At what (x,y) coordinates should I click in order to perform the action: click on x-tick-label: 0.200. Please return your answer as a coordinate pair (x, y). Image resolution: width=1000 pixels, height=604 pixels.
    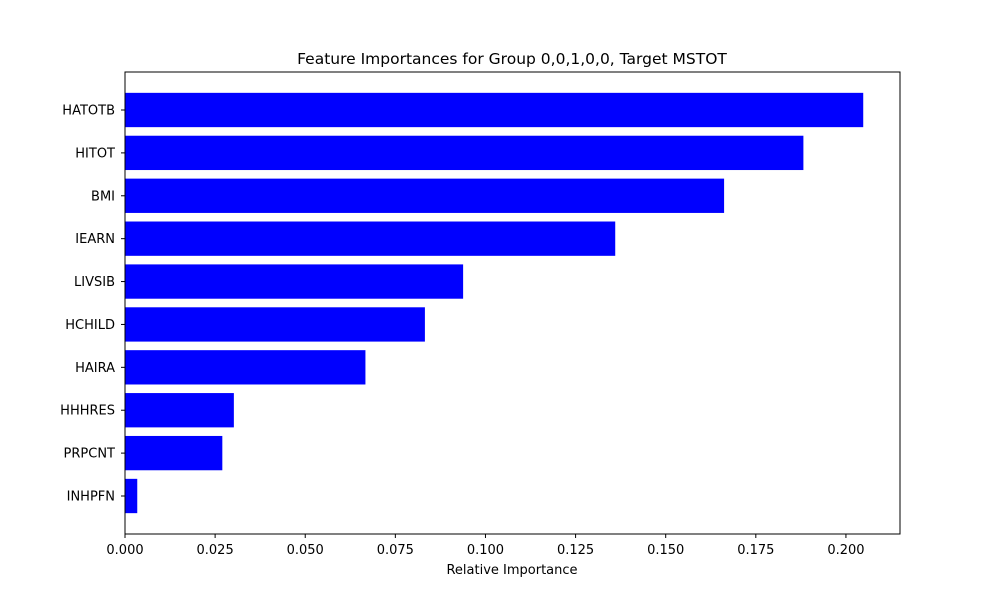
    Looking at the image, I should click on (845, 550).